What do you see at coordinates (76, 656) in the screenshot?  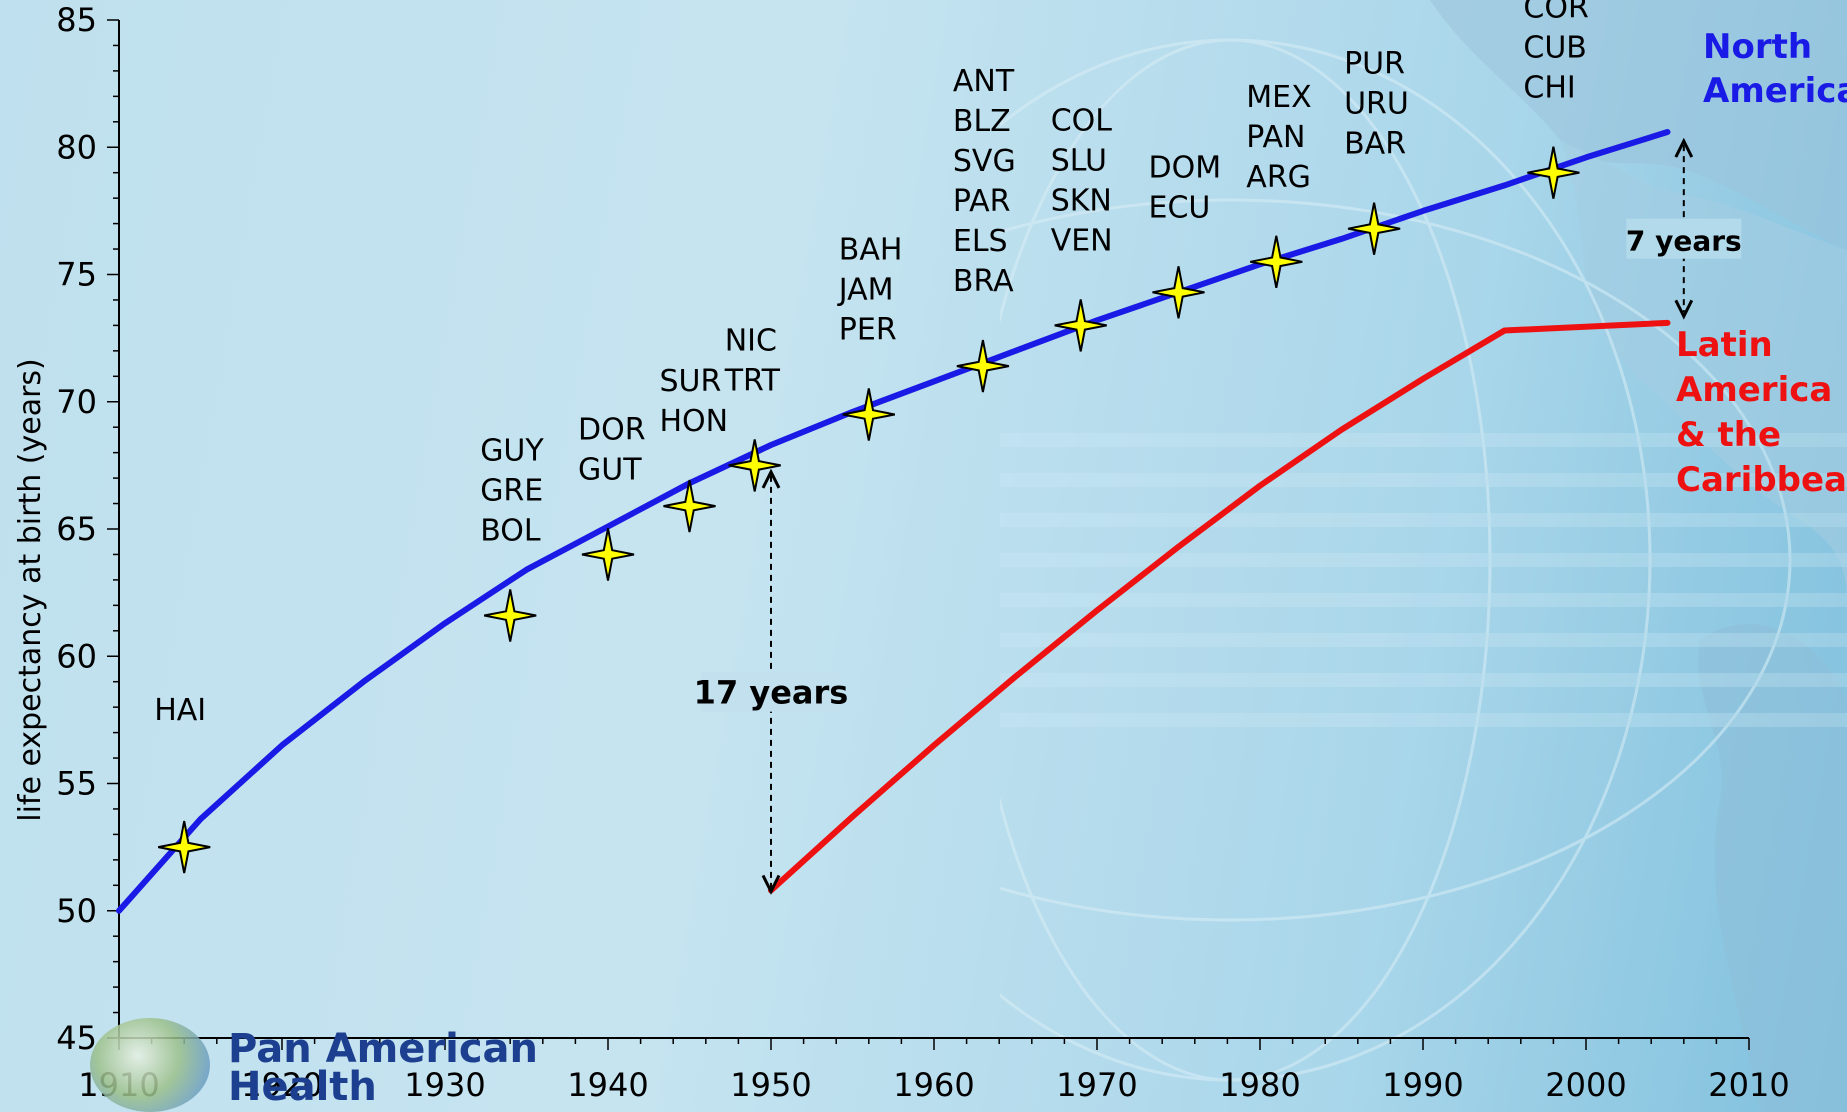 I see `y-tick-label: 60` at bounding box center [76, 656].